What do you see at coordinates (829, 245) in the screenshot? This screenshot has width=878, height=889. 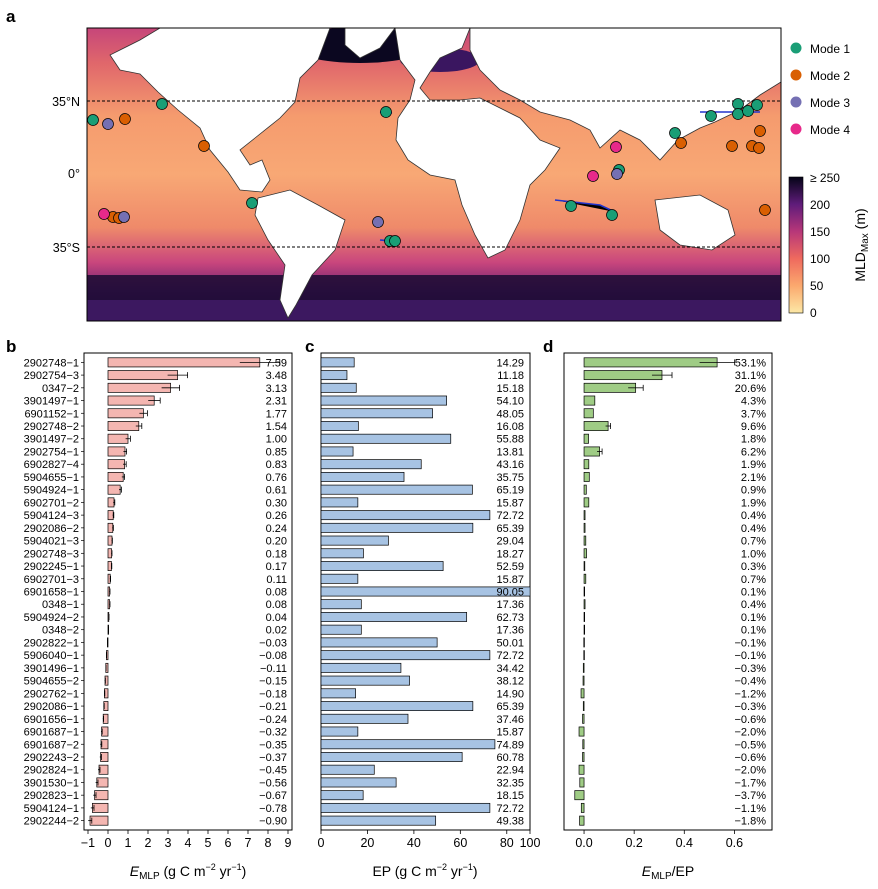 I see `colorbar: ≥ 250 200 150 100 50 0 MLDMax (m)` at bounding box center [829, 245].